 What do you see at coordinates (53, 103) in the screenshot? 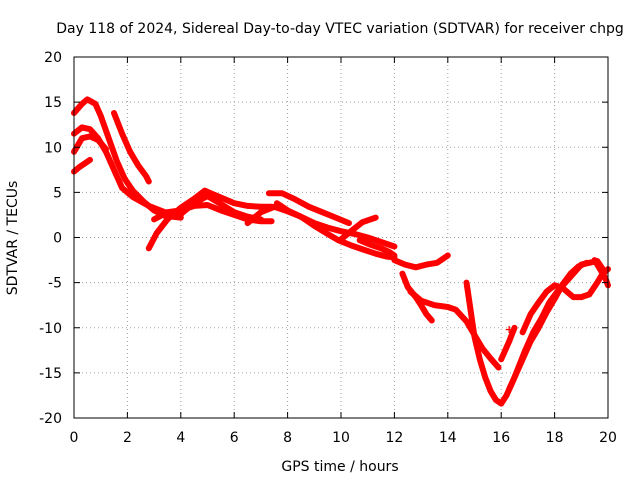
I see `y-tick-label: 15` at bounding box center [53, 103].